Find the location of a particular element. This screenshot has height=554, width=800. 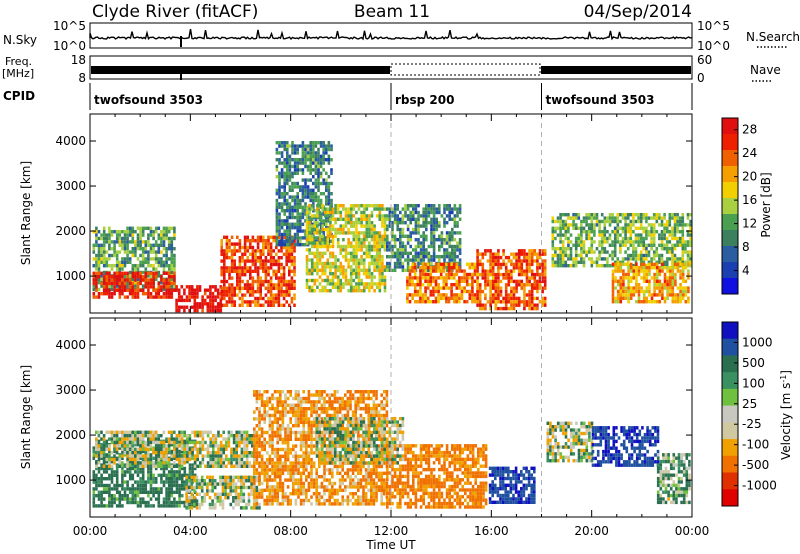

noise-panel: N.Sky 10^5 10^0 10^5 10^0 N.Search is located at coordinates (401, 36).